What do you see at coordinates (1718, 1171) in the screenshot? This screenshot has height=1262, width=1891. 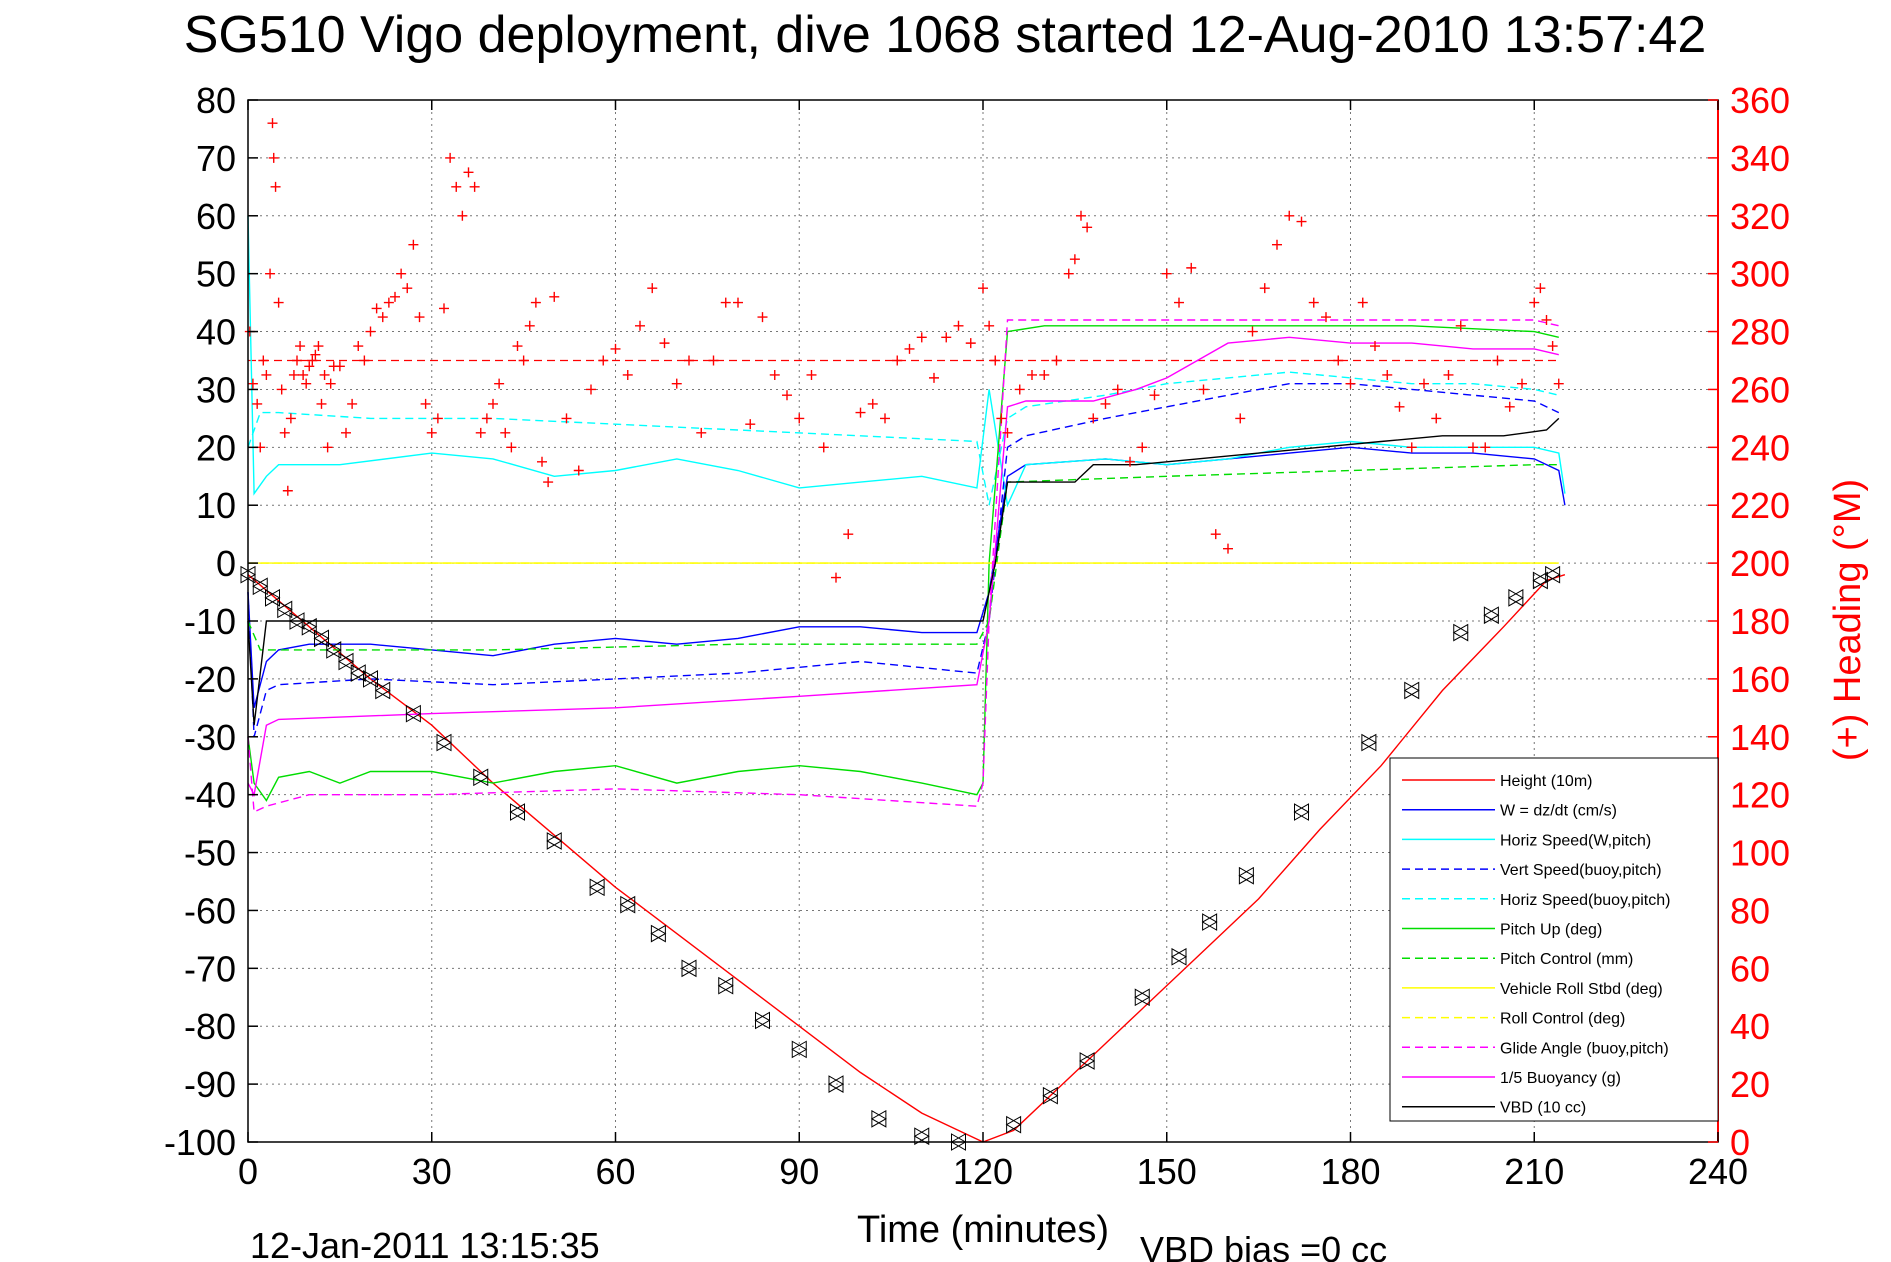 I see `x-tick-label: 240` at bounding box center [1718, 1171].